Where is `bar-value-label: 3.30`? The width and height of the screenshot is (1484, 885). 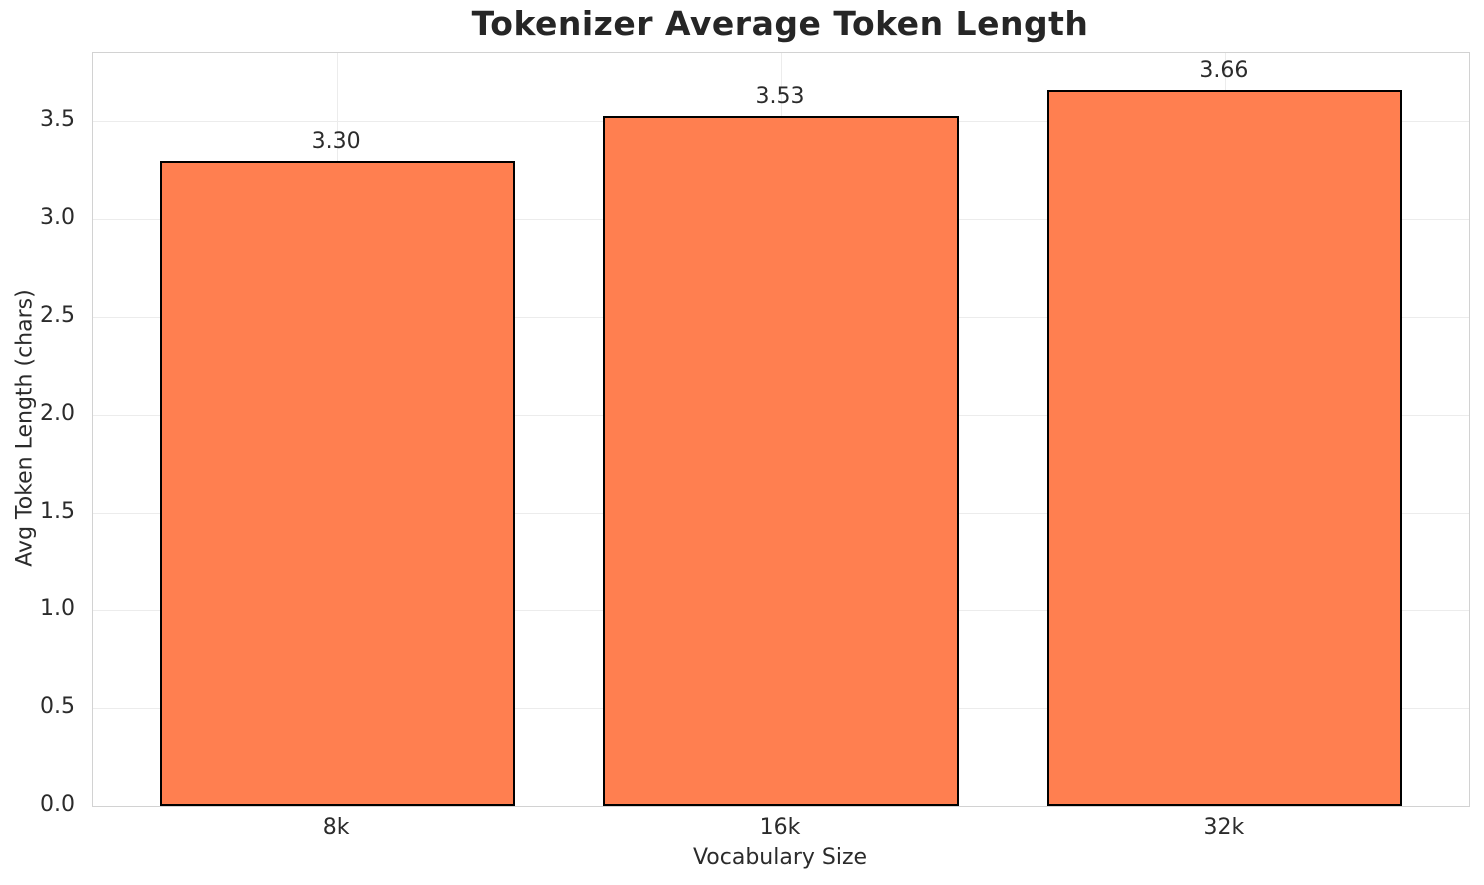 bar-value-label: 3.30 is located at coordinates (336, 141).